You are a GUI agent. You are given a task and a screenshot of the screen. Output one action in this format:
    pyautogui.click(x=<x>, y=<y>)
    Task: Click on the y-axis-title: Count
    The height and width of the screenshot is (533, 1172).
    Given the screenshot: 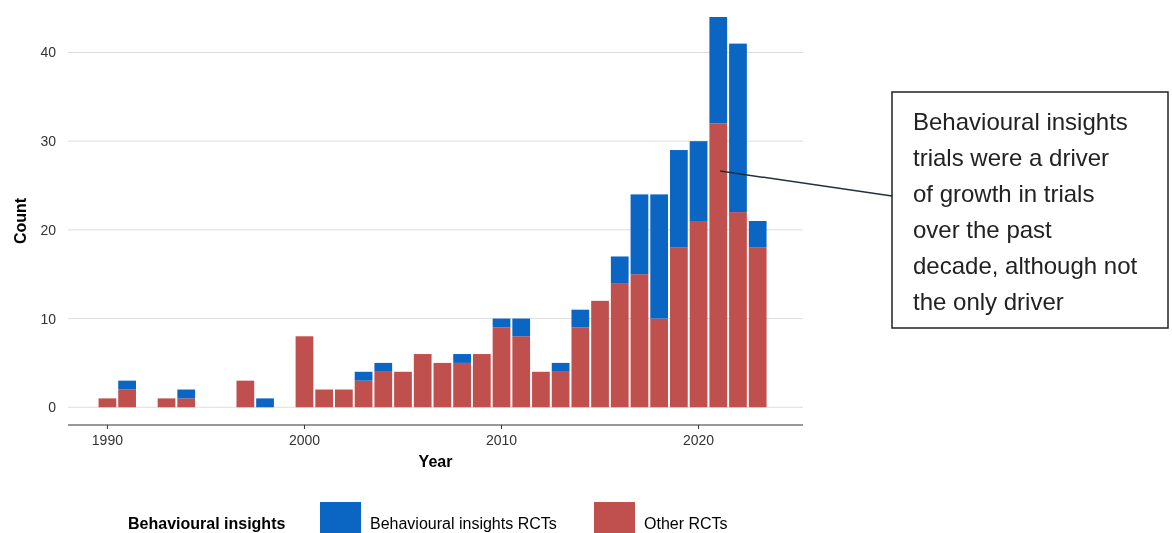 What is the action you would take?
    pyautogui.click(x=20, y=221)
    